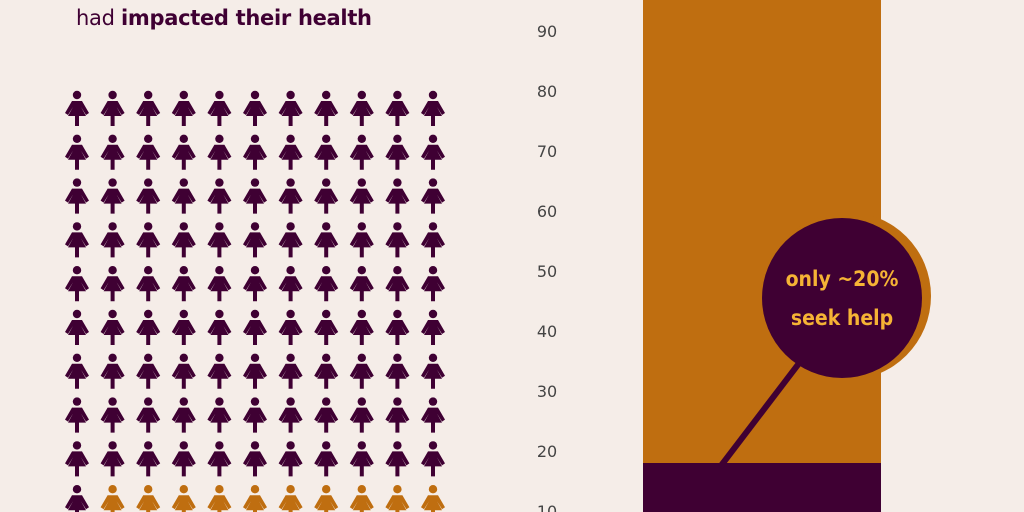 This screenshot has width=1024, height=512. Describe the element at coordinates (762, 487) in the screenshot. I see `bar-seek-help` at that location.